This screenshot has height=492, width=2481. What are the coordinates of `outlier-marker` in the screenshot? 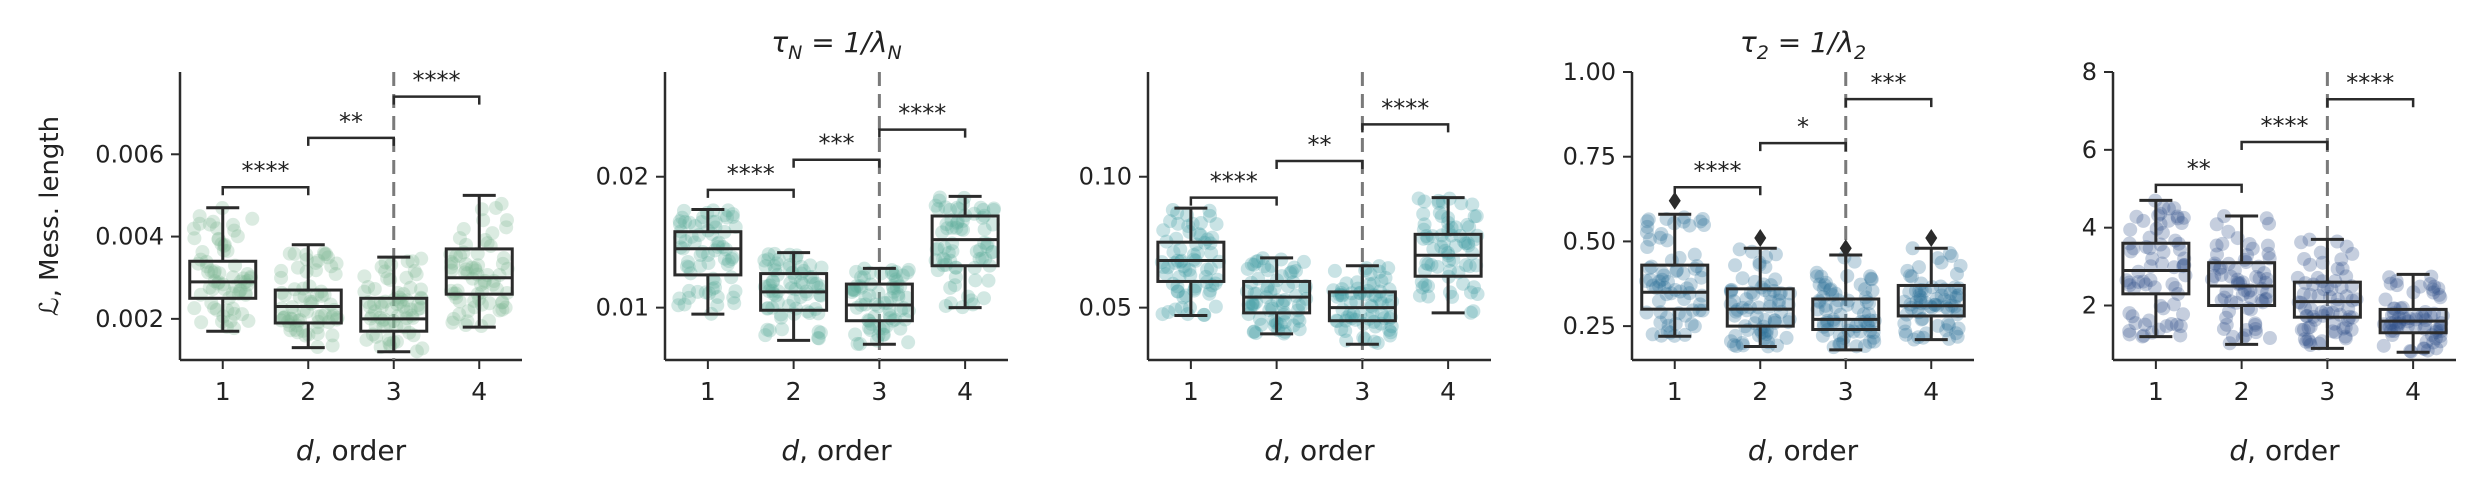 It's located at (1674, 200).